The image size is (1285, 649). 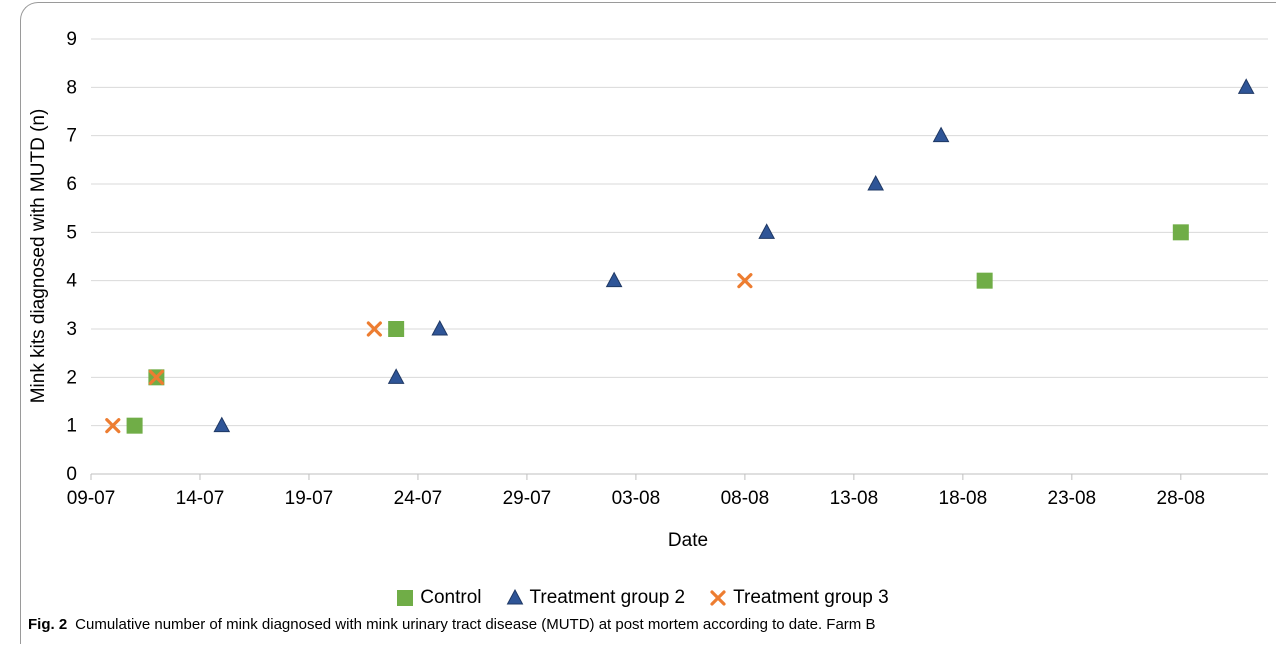 I want to click on y-tick-label: 0, so click(x=71, y=474).